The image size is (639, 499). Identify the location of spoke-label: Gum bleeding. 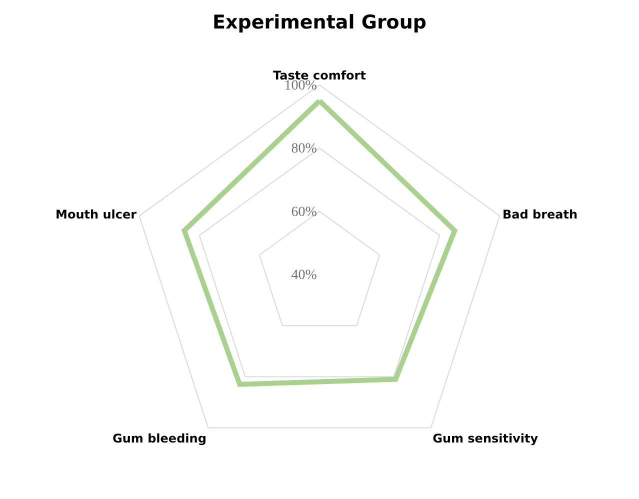
(159, 438).